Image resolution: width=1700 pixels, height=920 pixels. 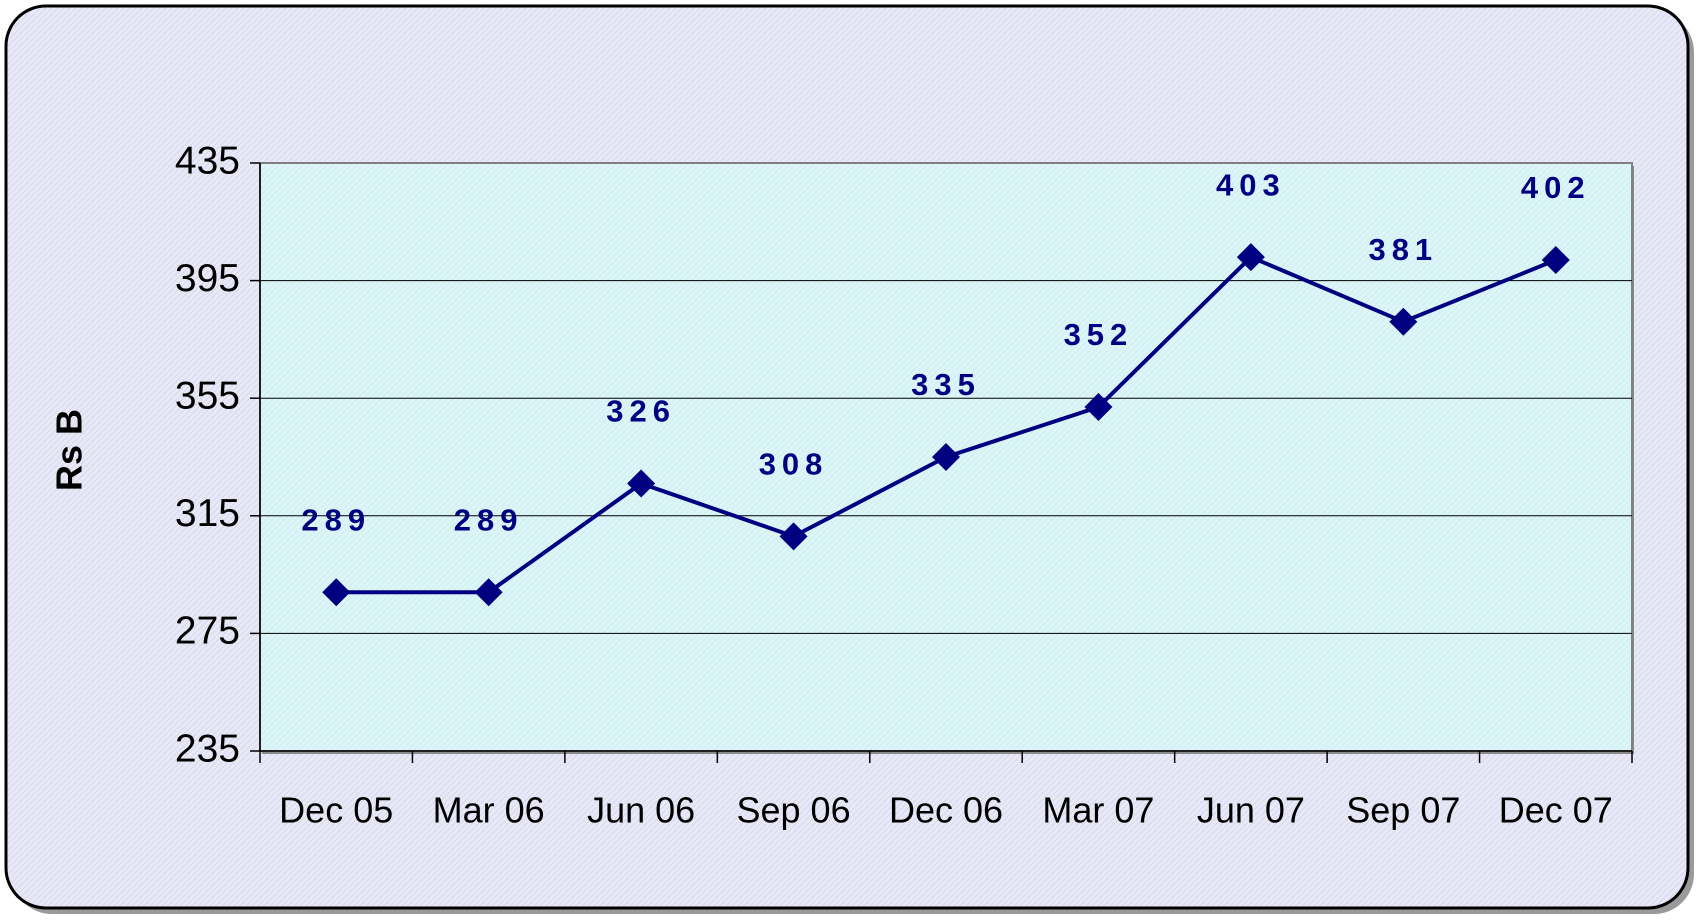 I want to click on y-tick-label: 435, so click(x=207, y=160).